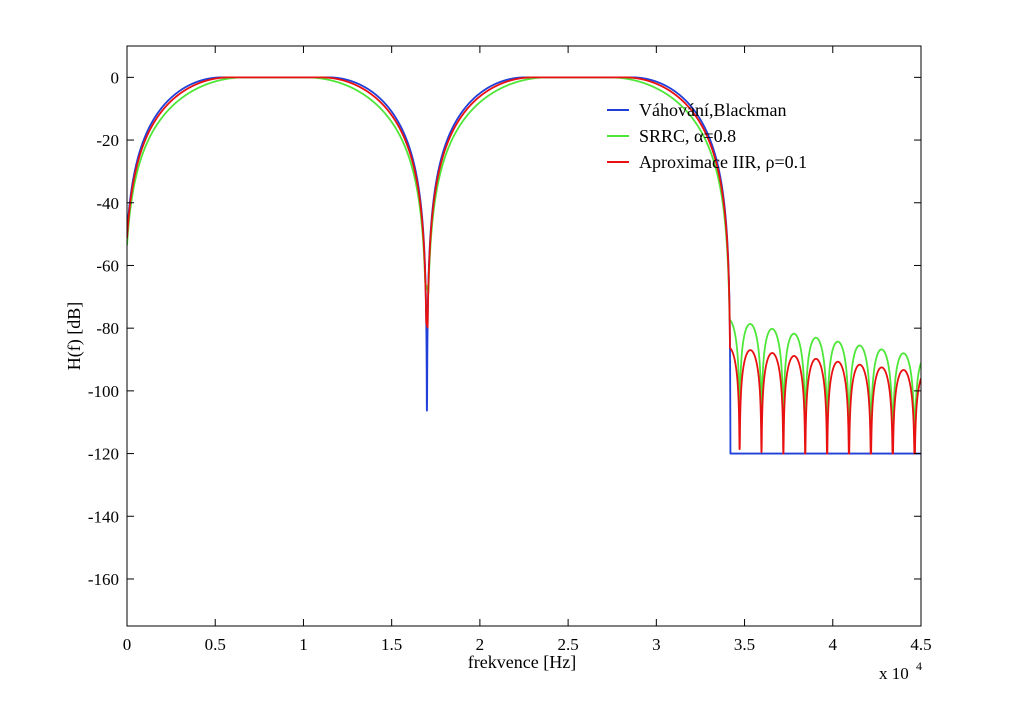  Describe the element at coordinates (919, 666) in the screenshot. I see `x-exponent-power: 4` at that location.